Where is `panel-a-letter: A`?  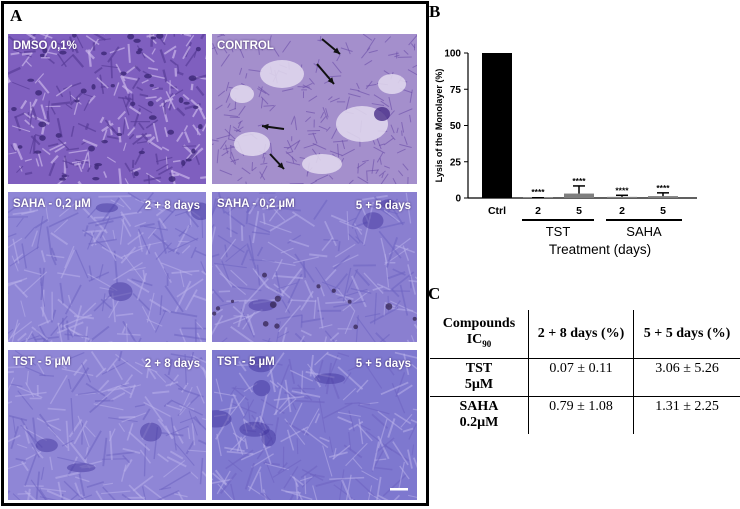 panel-a-letter: A is located at coordinates (16, 15).